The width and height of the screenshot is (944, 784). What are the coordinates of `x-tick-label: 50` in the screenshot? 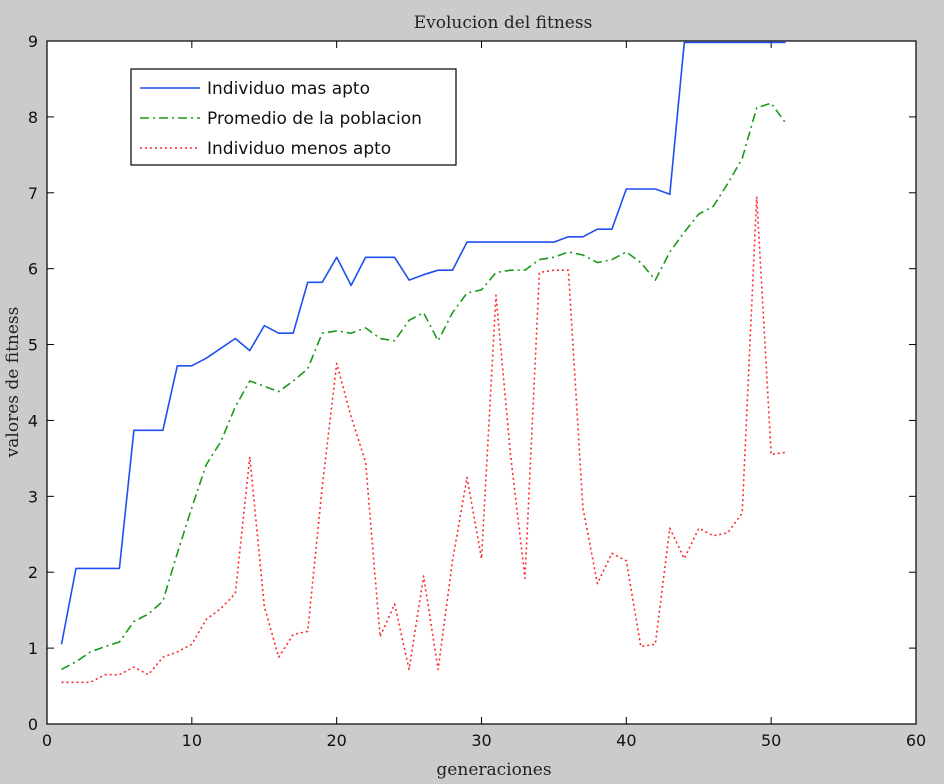 It's located at (771, 740).